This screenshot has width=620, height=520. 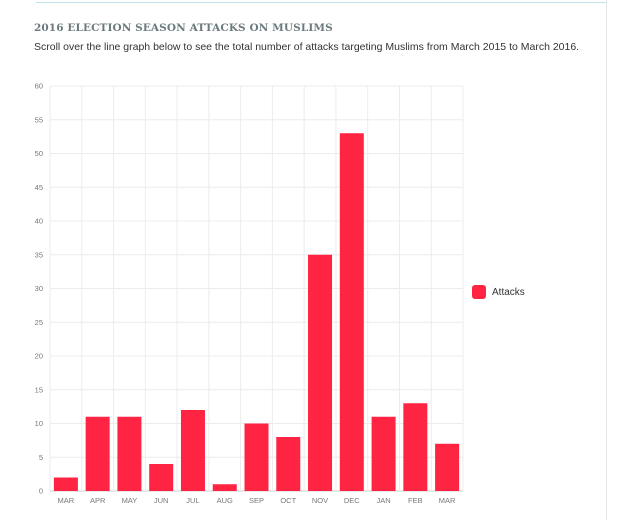 I want to click on x-tick-label: DEC, so click(x=352, y=500).